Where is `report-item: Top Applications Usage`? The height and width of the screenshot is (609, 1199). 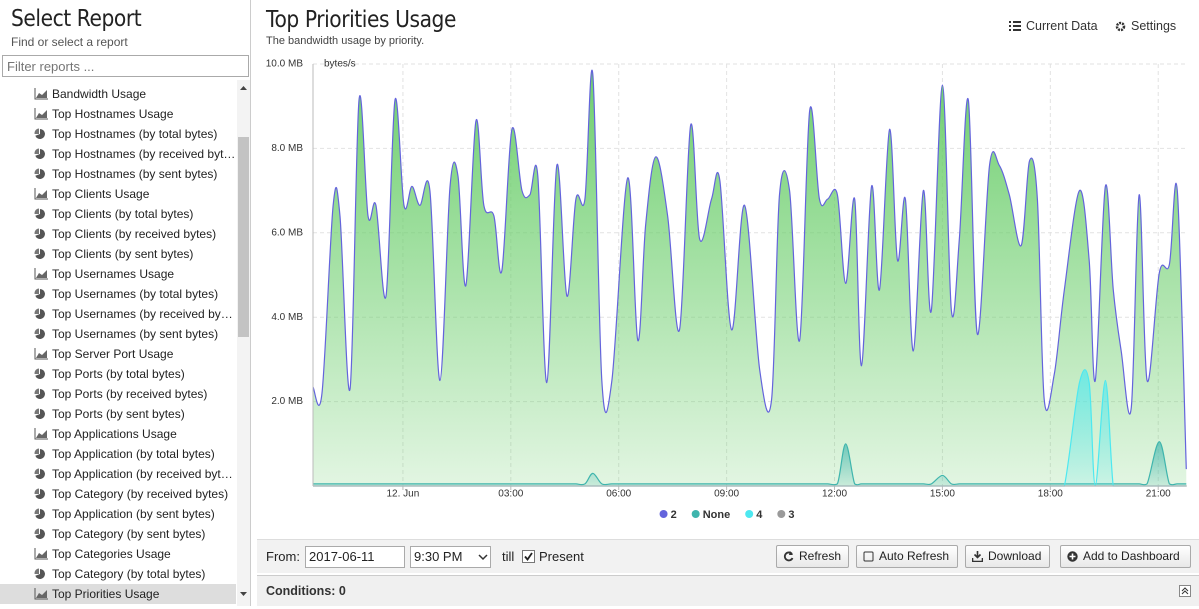
report-item: Top Applications Usage is located at coordinates (118, 434).